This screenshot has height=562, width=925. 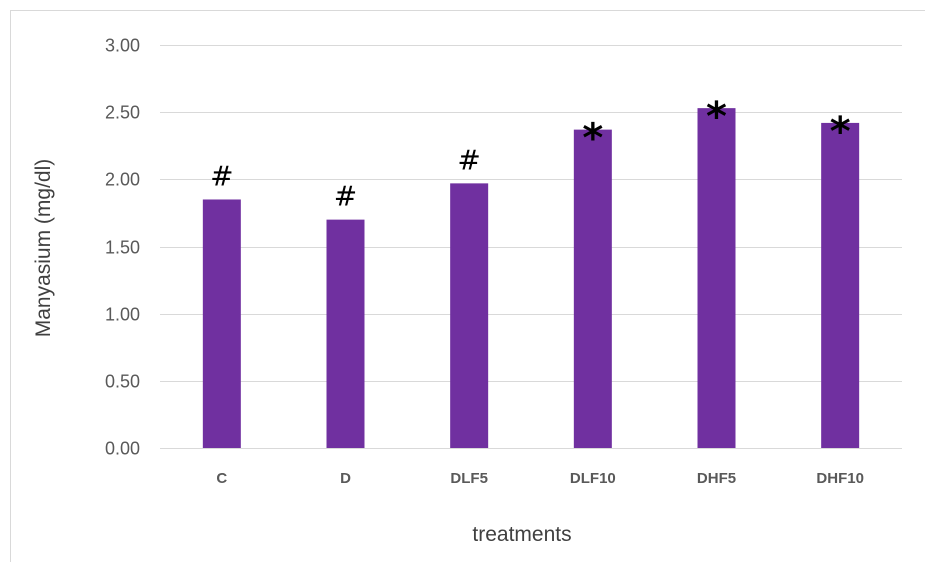 What do you see at coordinates (221, 323) in the screenshot?
I see `bar-c` at bounding box center [221, 323].